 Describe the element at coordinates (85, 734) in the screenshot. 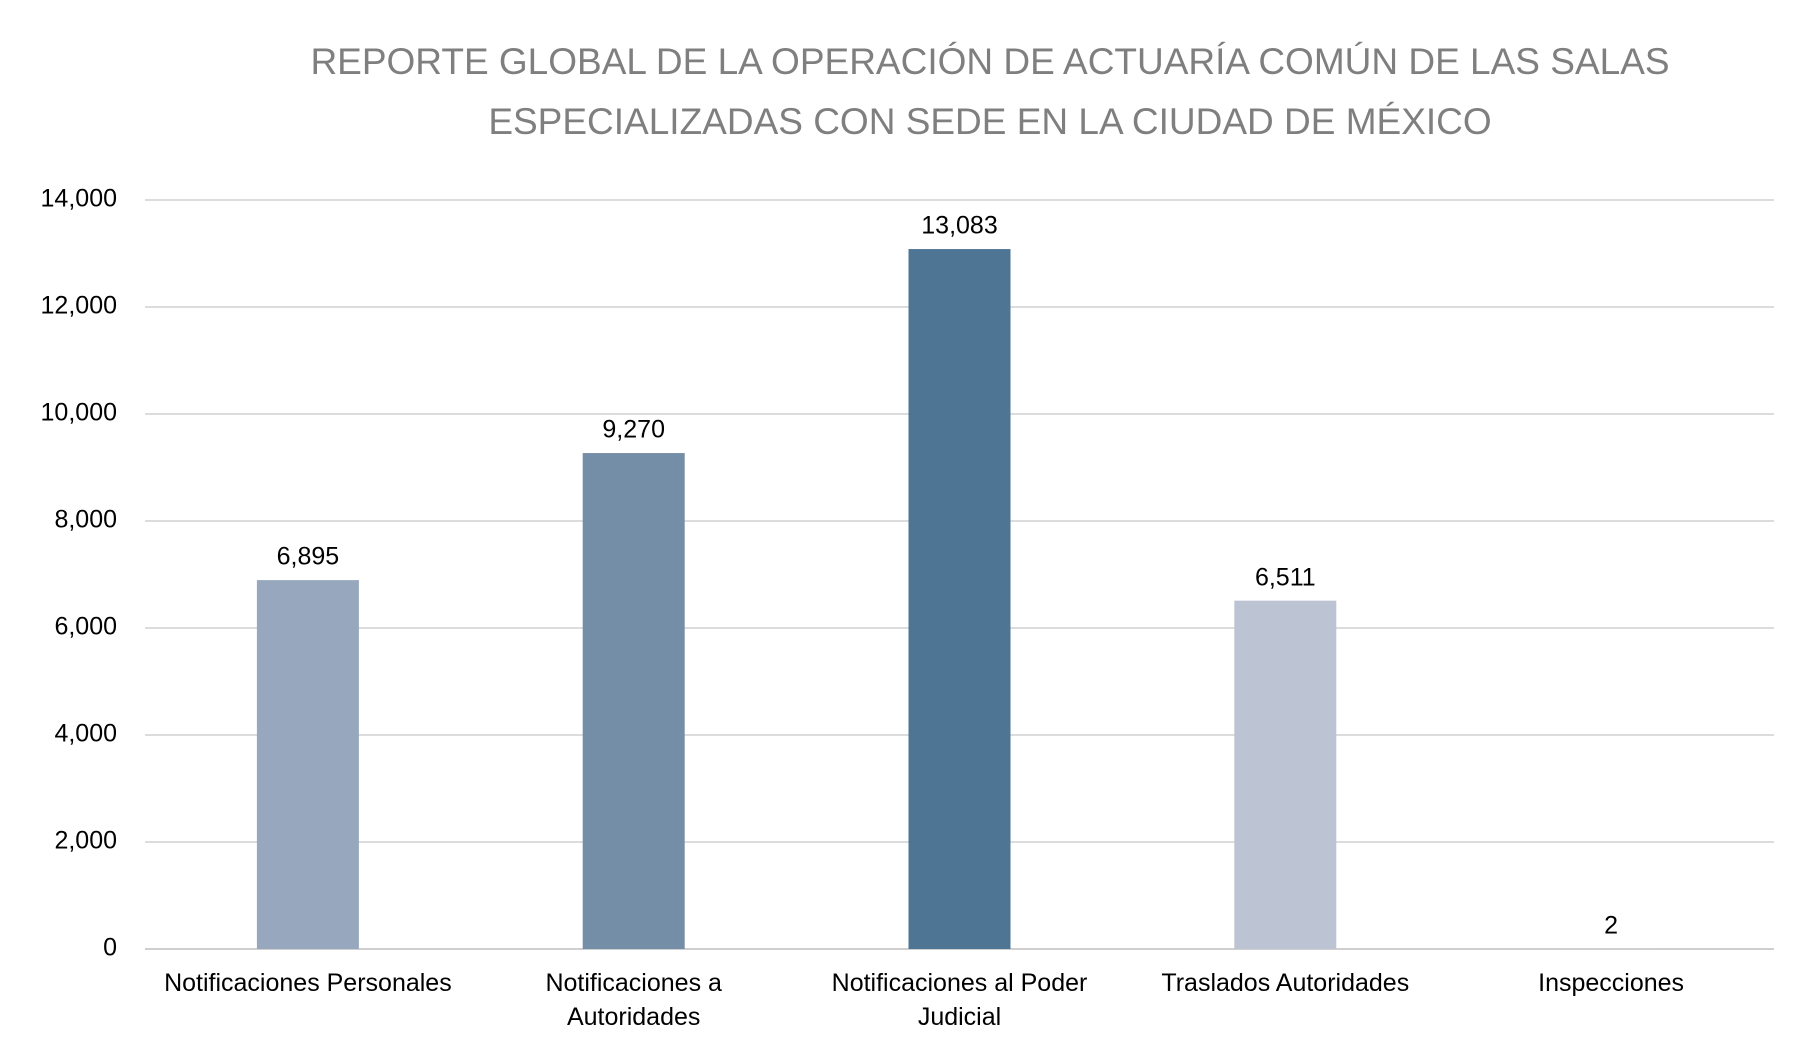

I see `y-tick-label: 4,000` at that location.